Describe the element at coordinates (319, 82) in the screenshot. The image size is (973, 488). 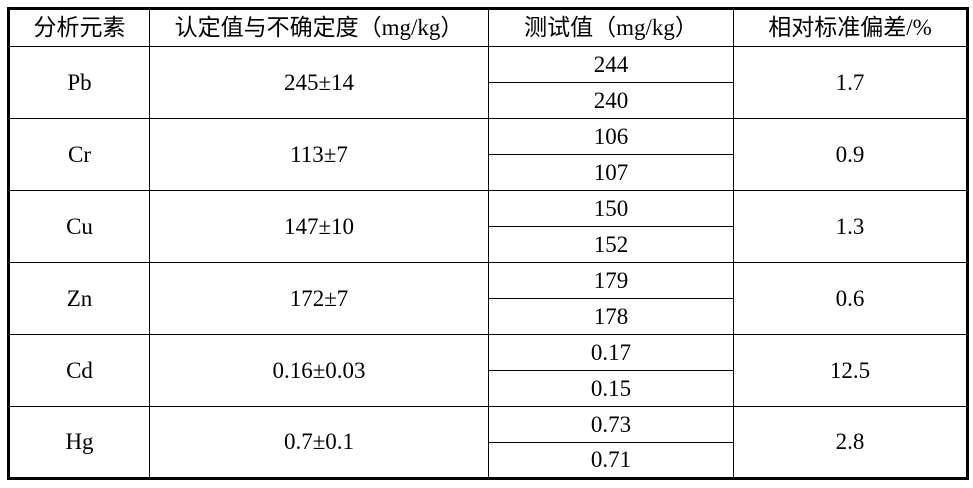
I see `certified-value-cell: 245±14` at that location.